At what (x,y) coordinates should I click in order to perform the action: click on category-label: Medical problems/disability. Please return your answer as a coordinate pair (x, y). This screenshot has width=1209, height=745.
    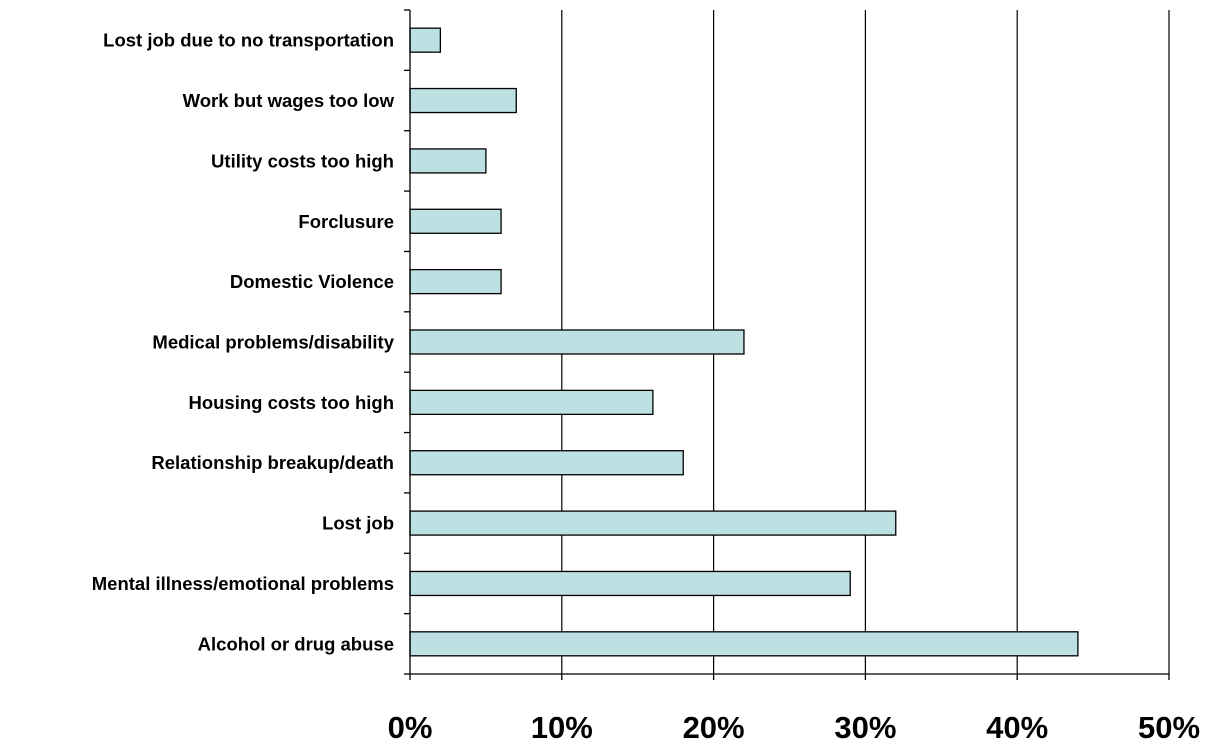
    Looking at the image, I should click on (273, 342).